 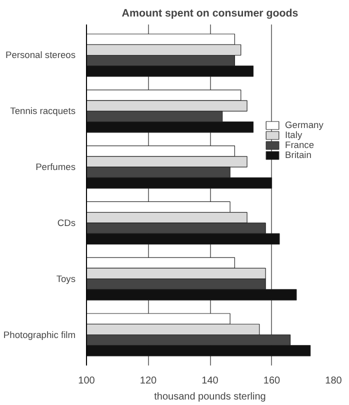 I want to click on x-tick-label: 180, so click(x=333, y=381).